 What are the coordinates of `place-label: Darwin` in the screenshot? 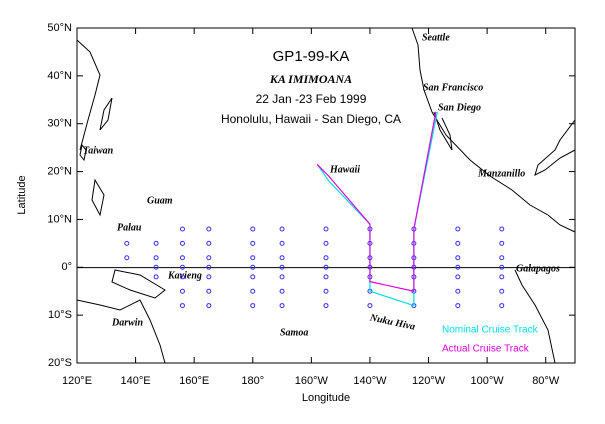 It's located at (127, 322).